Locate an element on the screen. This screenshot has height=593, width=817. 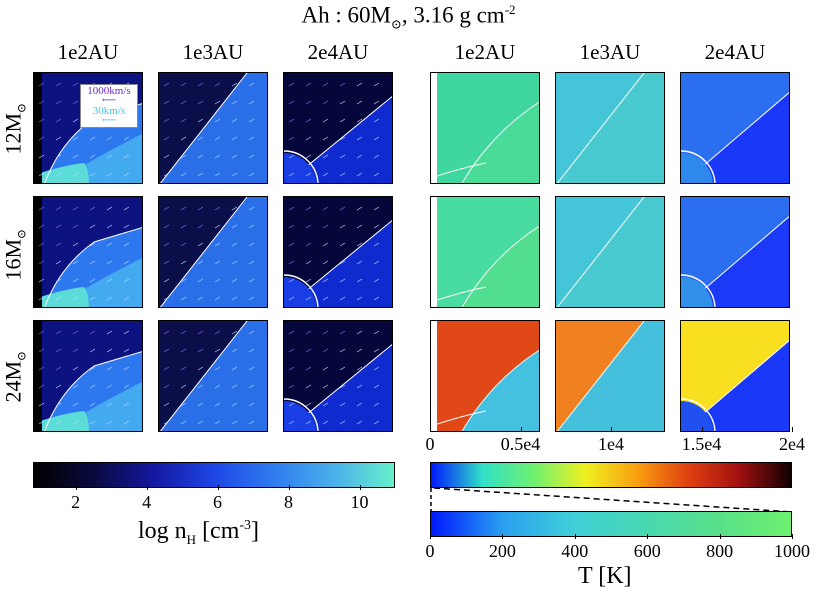
density-colorbar-tick-label: 2 is located at coordinates (76, 502).